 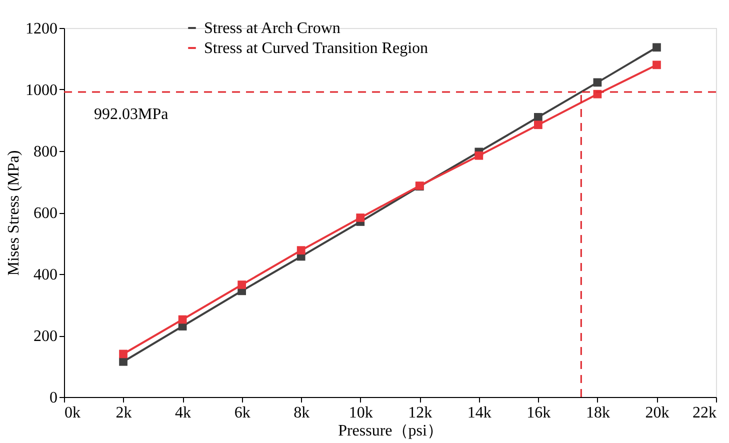 I want to click on y-tick-label: 1200, so click(x=42, y=29).